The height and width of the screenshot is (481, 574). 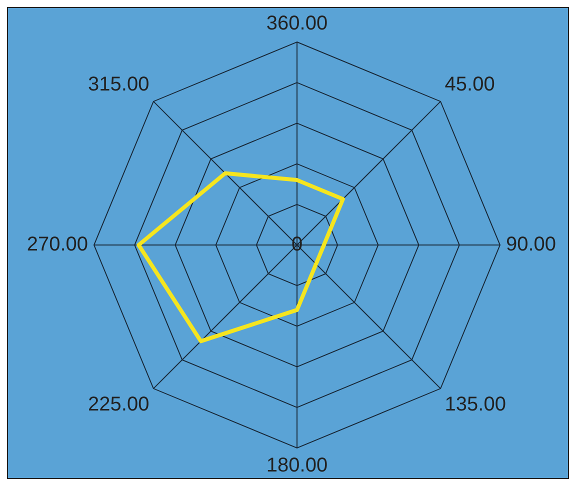 I want to click on spoke-label: 90.00, so click(x=531, y=245).